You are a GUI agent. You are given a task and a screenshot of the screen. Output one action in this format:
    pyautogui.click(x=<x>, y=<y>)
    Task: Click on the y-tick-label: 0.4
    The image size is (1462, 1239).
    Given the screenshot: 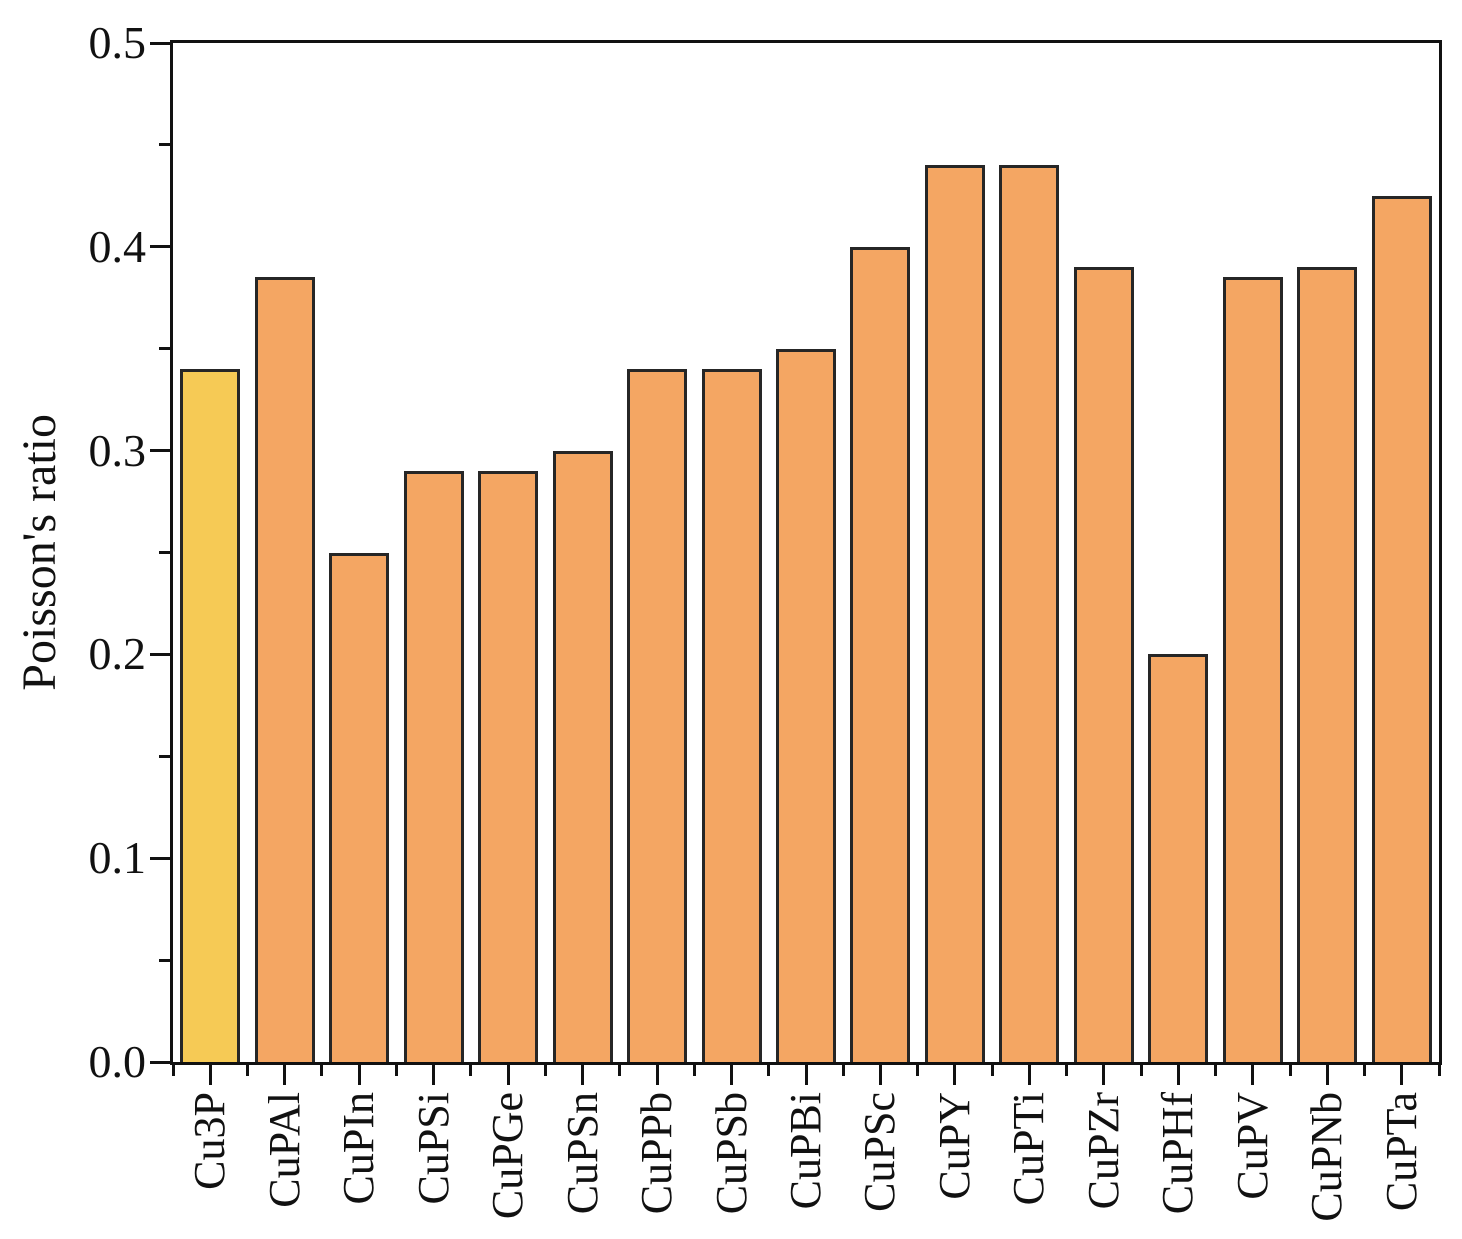 What is the action you would take?
    pyautogui.click(x=117, y=246)
    